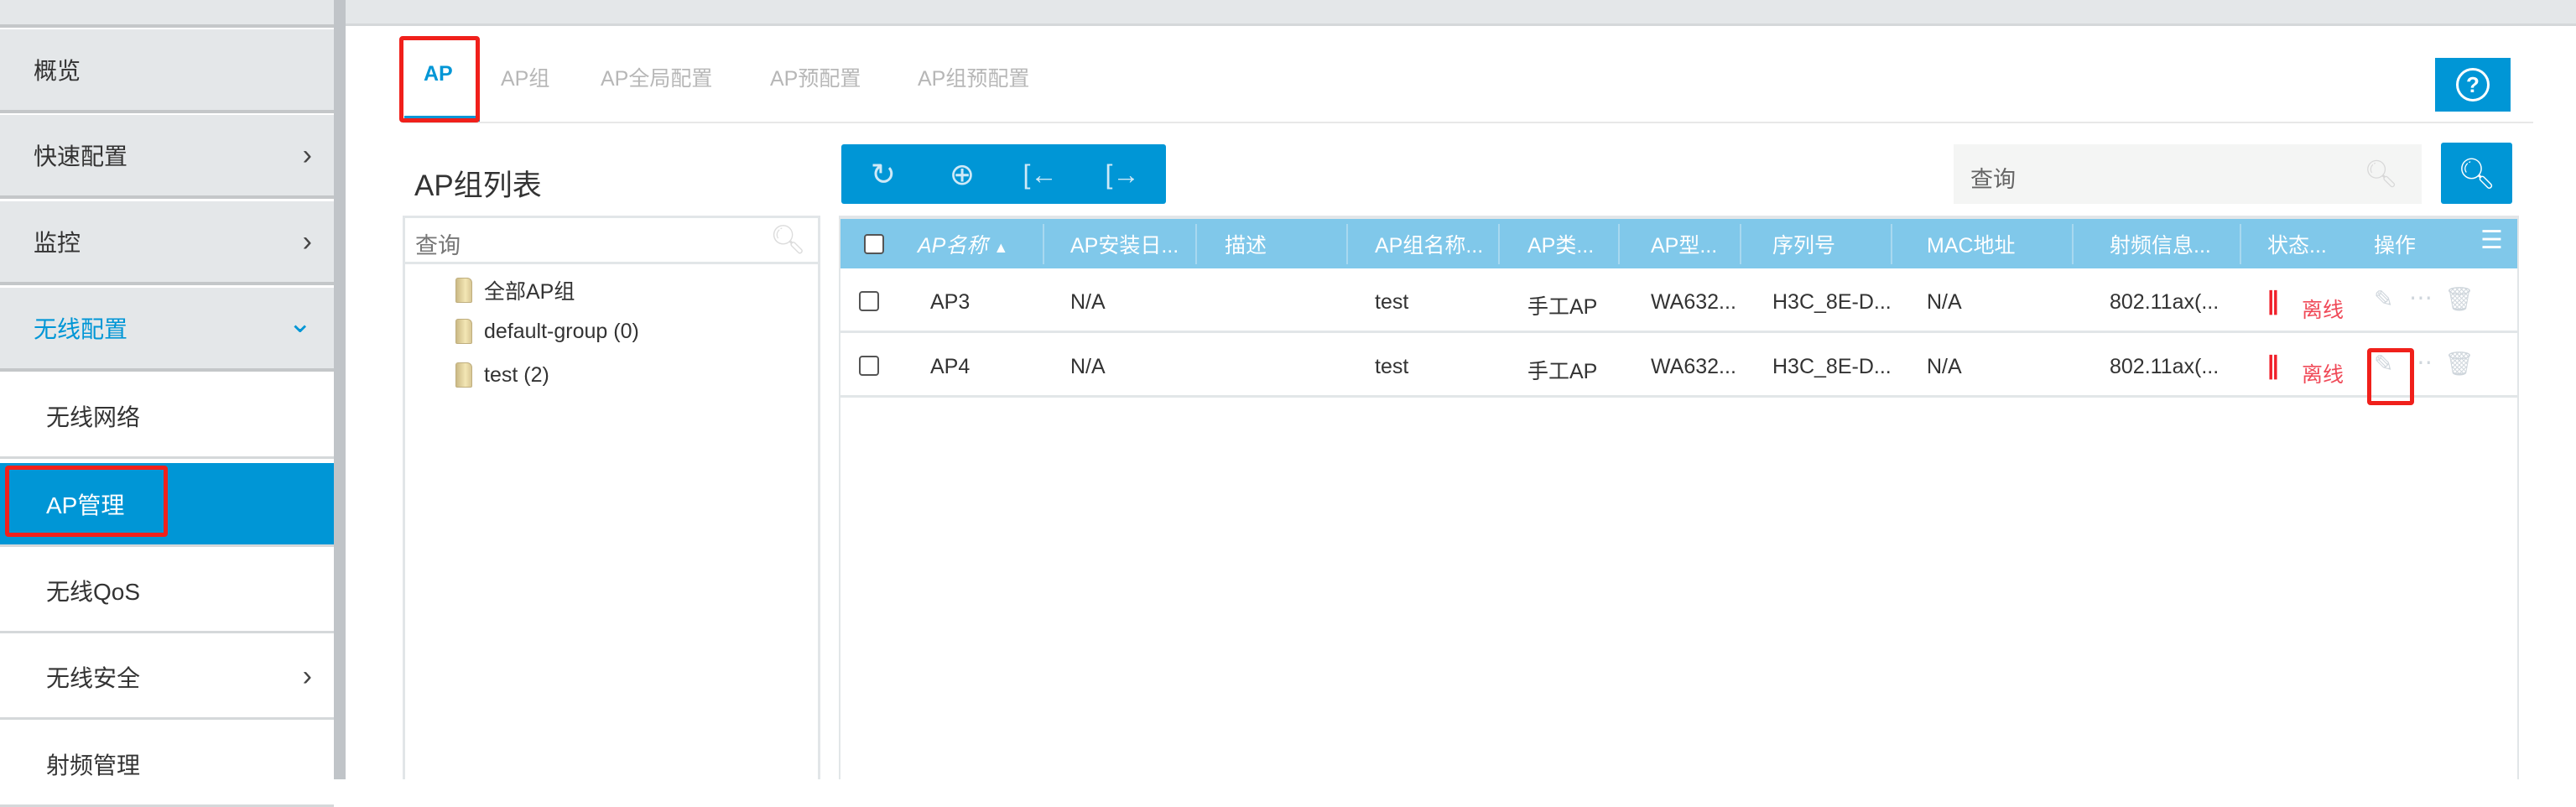 The height and width of the screenshot is (807, 2576). What do you see at coordinates (950, 366) in the screenshot?
I see `cell-ap-name: AP4` at bounding box center [950, 366].